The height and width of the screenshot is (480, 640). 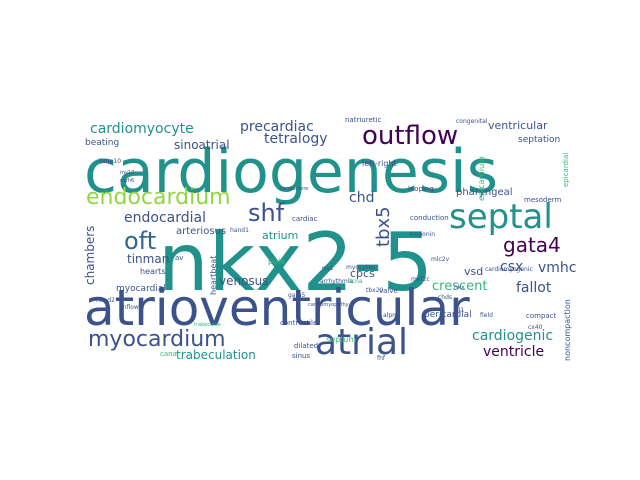 I want to click on word-precardiac: precardiac, so click(x=277, y=127).